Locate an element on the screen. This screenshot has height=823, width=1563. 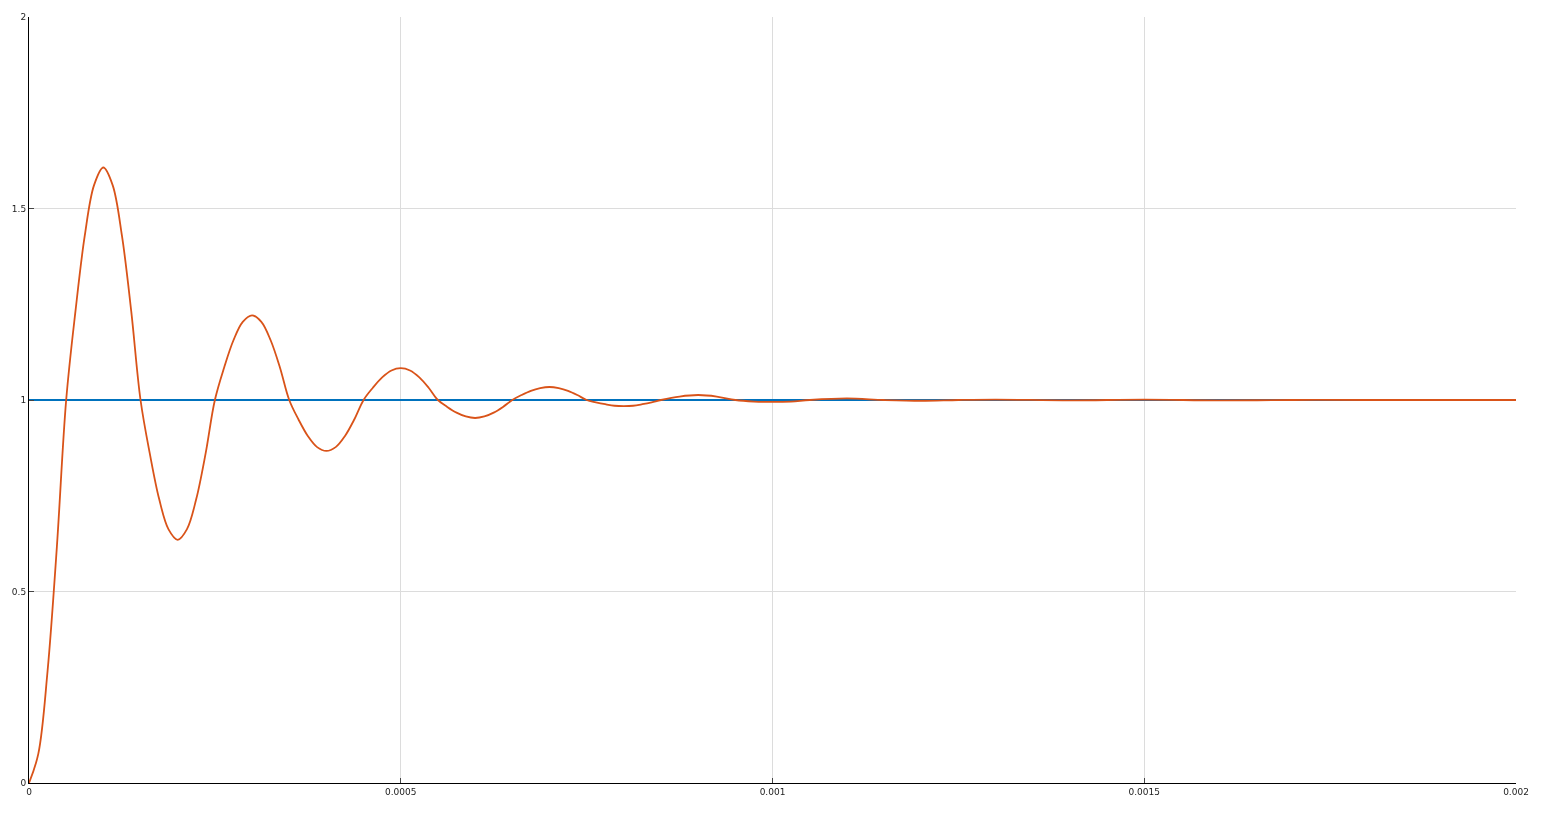
y-tick-label: 1 is located at coordinates (23, 400).